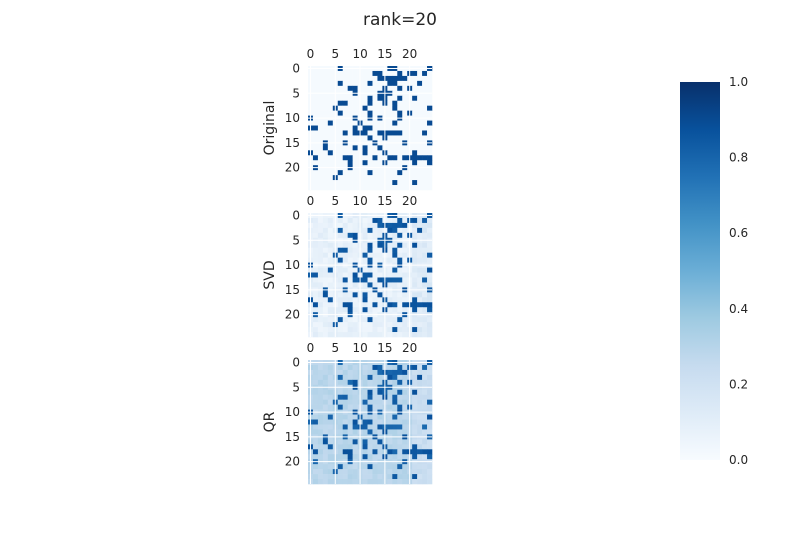 The image size is (800, 544). I want to click on panel-label-qr: QR, so click(270, 421).